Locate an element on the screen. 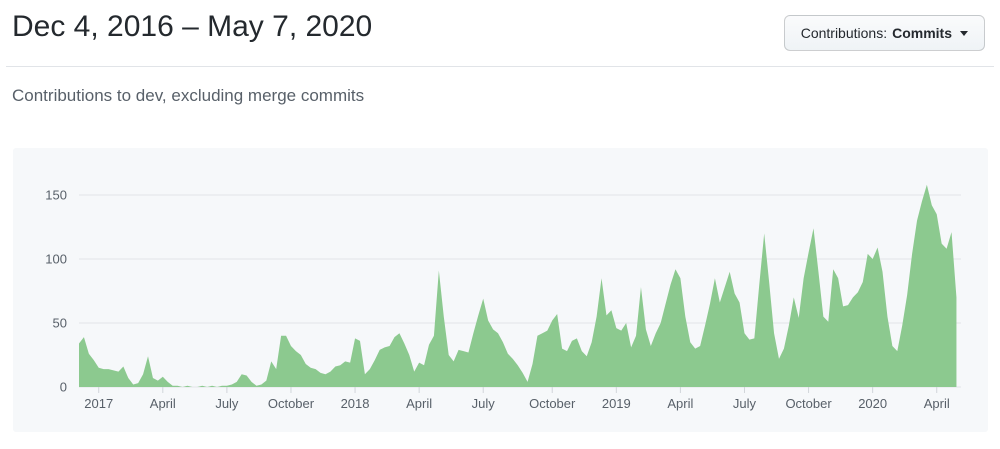  contributions-filter-button: Contributions: Commits is located at coordinates (884, 33).